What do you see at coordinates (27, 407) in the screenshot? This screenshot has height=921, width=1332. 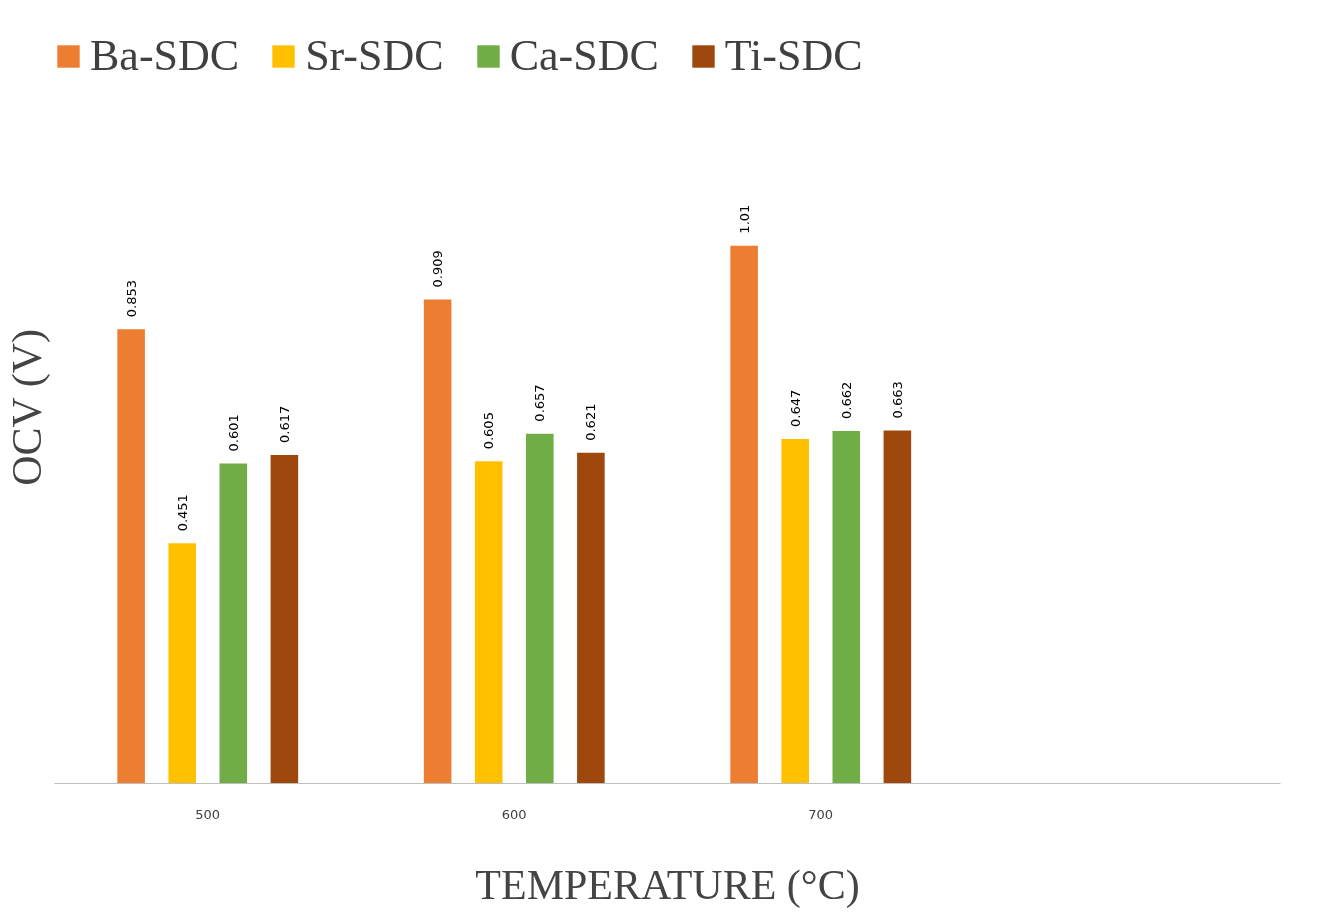 I see `y-axis-title: OCV (V)` at bounding box center [27, 407].